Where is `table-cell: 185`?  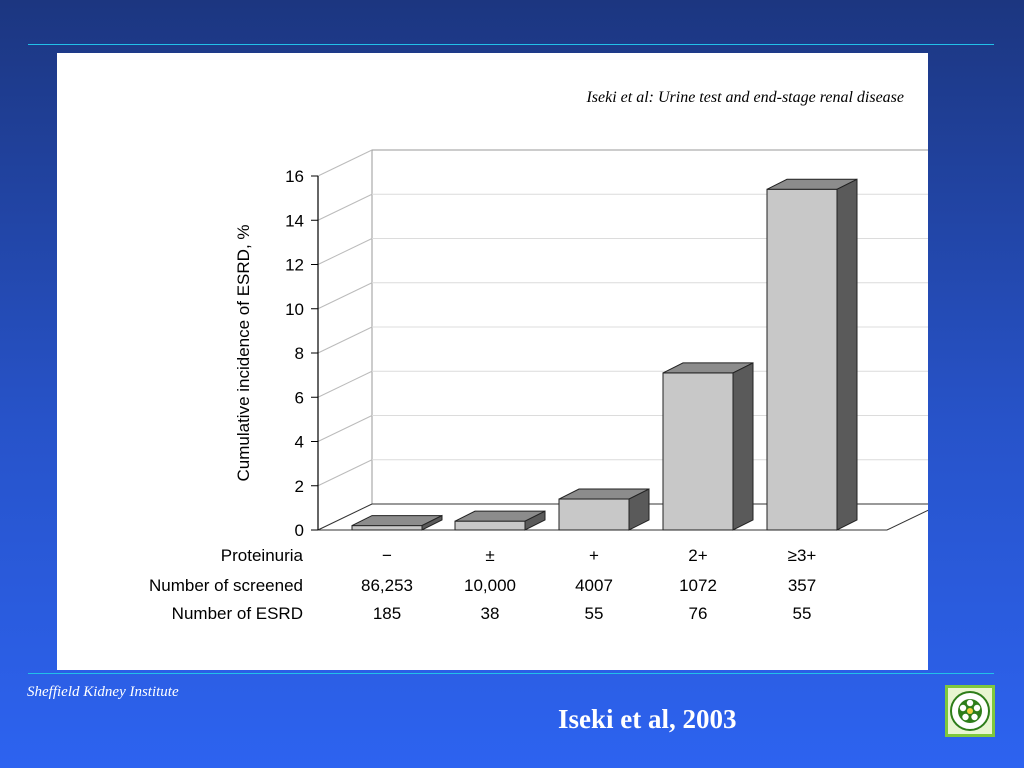 table-cell: 185 is located at coordinates (387, 613).